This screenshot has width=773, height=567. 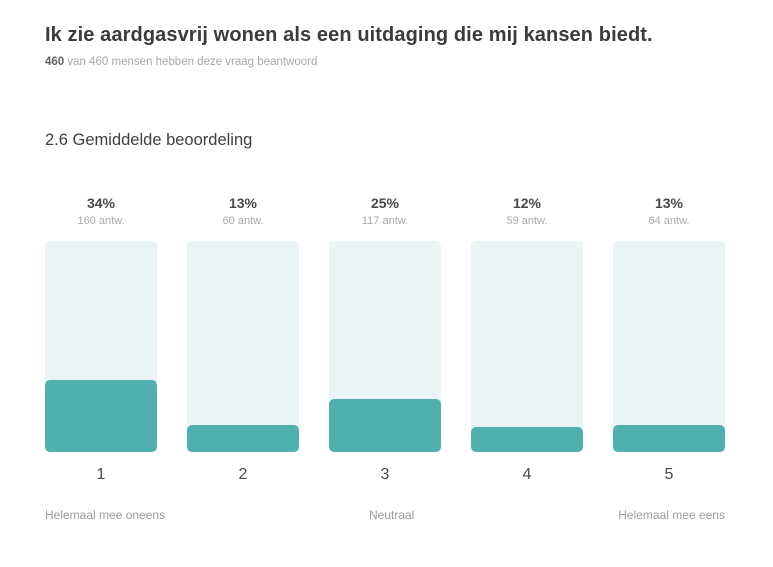 I want to click on bar-answers-label: 60 antw., so click(x=243, y=221).